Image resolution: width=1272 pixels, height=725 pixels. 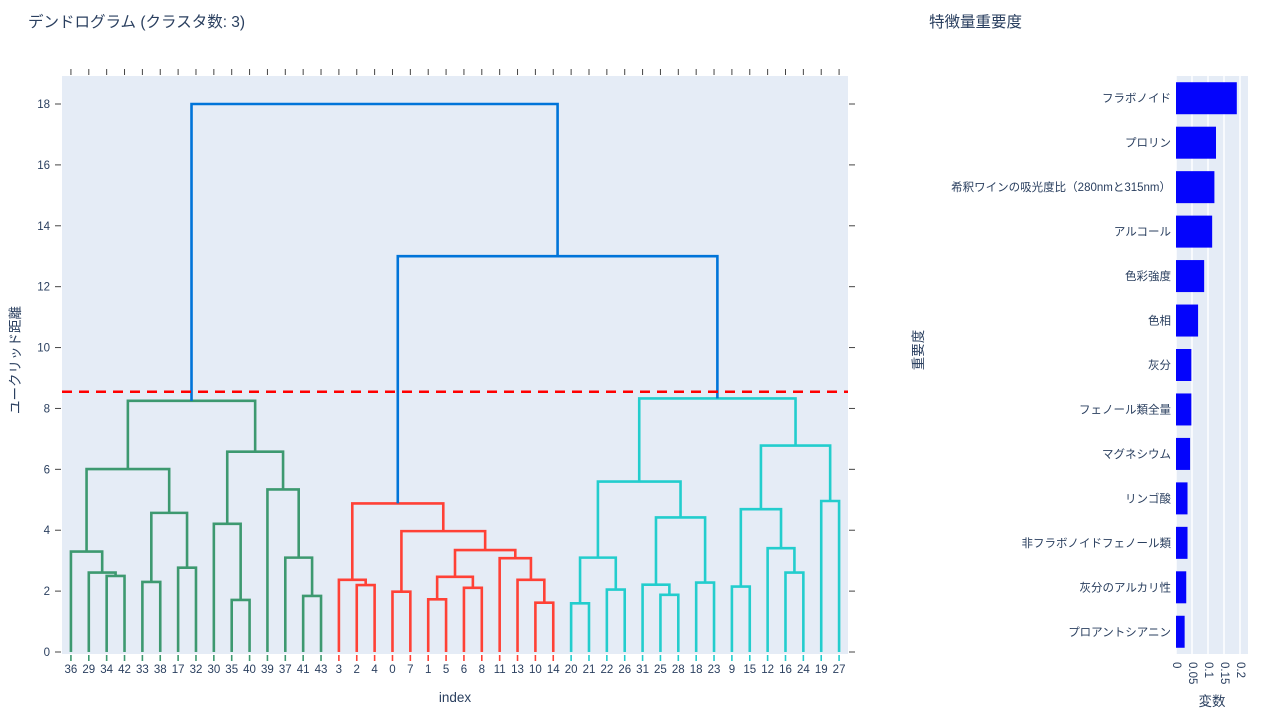 I want to click on leaf-label: 10, so click(x=535, y=670).